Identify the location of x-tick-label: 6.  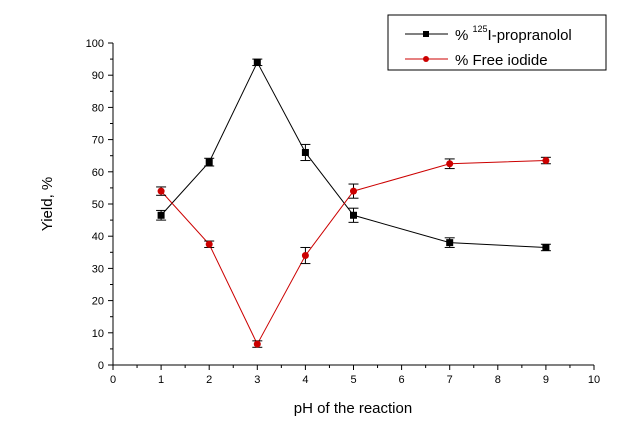
(402, 380).